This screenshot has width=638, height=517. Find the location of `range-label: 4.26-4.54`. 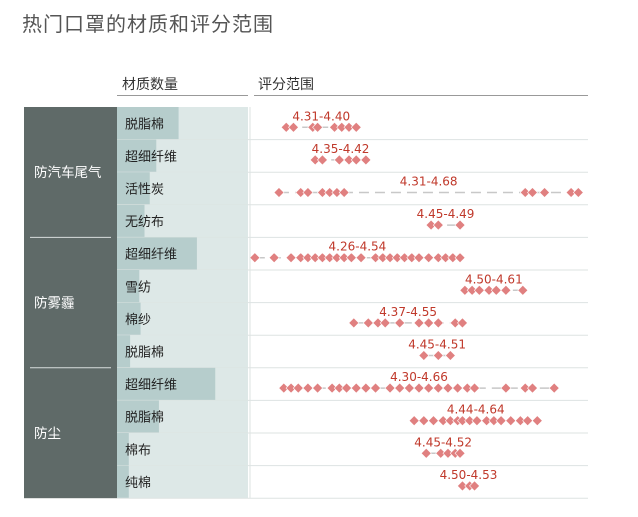

range-label: 4.26-4.54 is located at coordinates (358, 247).